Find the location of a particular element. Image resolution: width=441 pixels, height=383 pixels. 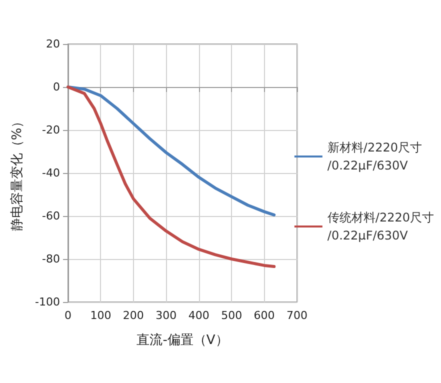

x-axis-title: 直流-偏置（V） is located at coordinates (182, 340).